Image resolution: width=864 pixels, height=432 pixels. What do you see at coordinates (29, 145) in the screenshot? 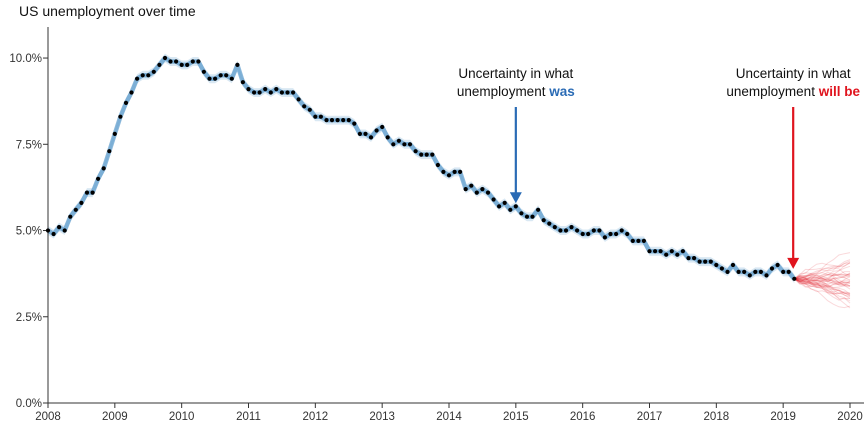
I see `y-tick-label: 7.5%` at bounding box center [29, 145].